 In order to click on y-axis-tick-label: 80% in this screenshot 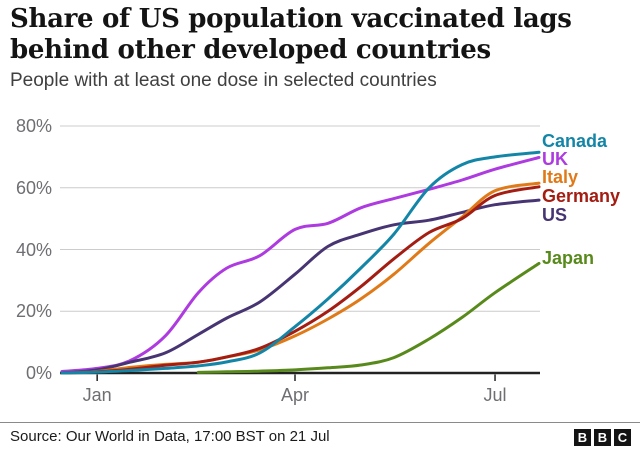, I will do `click(33, 126)`.